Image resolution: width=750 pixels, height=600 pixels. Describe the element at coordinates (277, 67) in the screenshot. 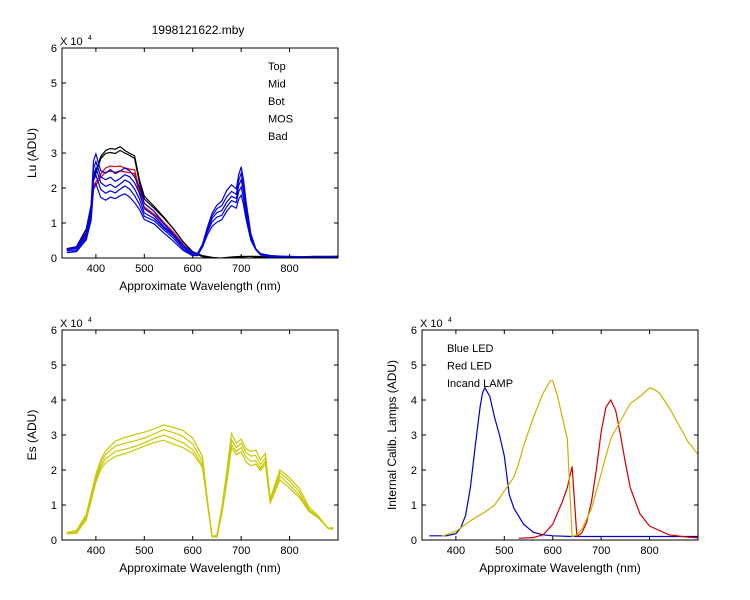

I see `legend-entry-top: Top` at that location.